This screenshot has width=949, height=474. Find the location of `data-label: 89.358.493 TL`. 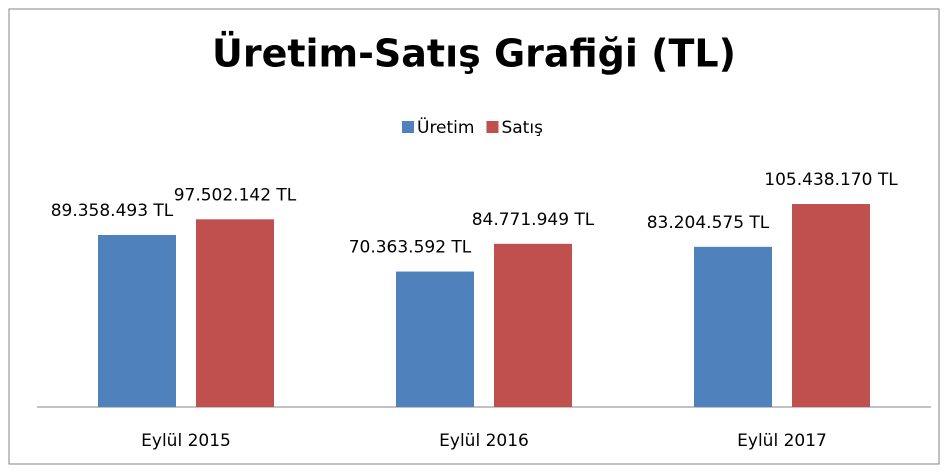

data-label: 89.358.493 TL is located at coordinates (112, 211).